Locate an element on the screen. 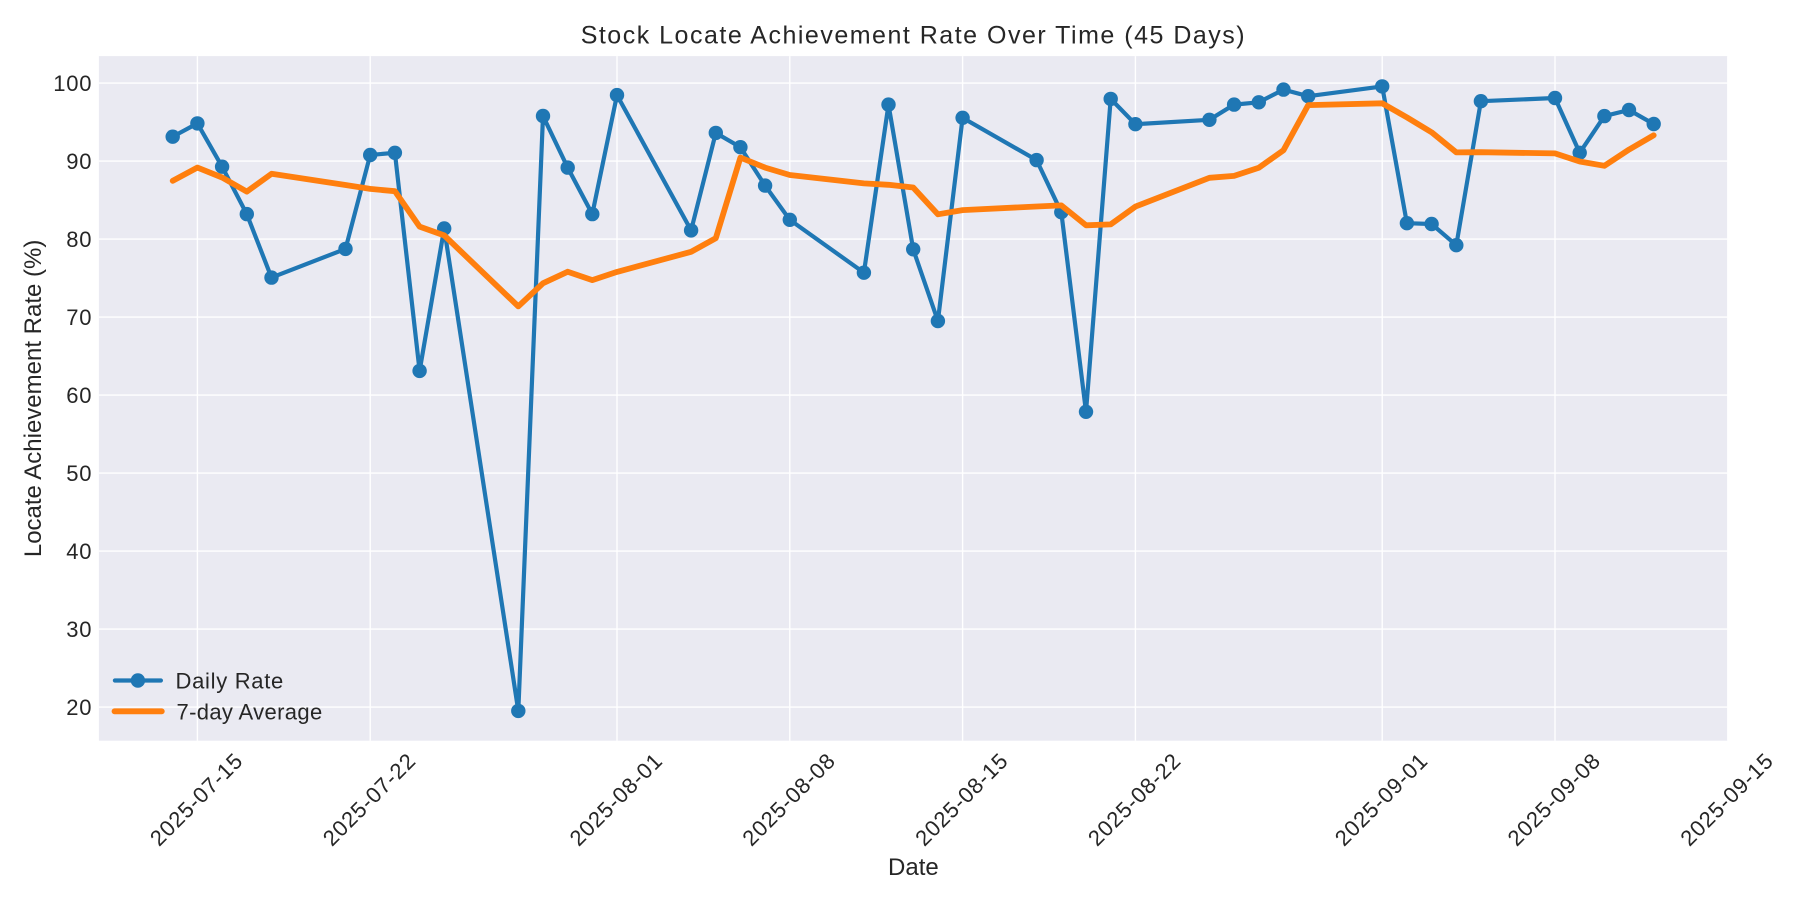  svg-text: 60 is located at coordinates (79, 395).